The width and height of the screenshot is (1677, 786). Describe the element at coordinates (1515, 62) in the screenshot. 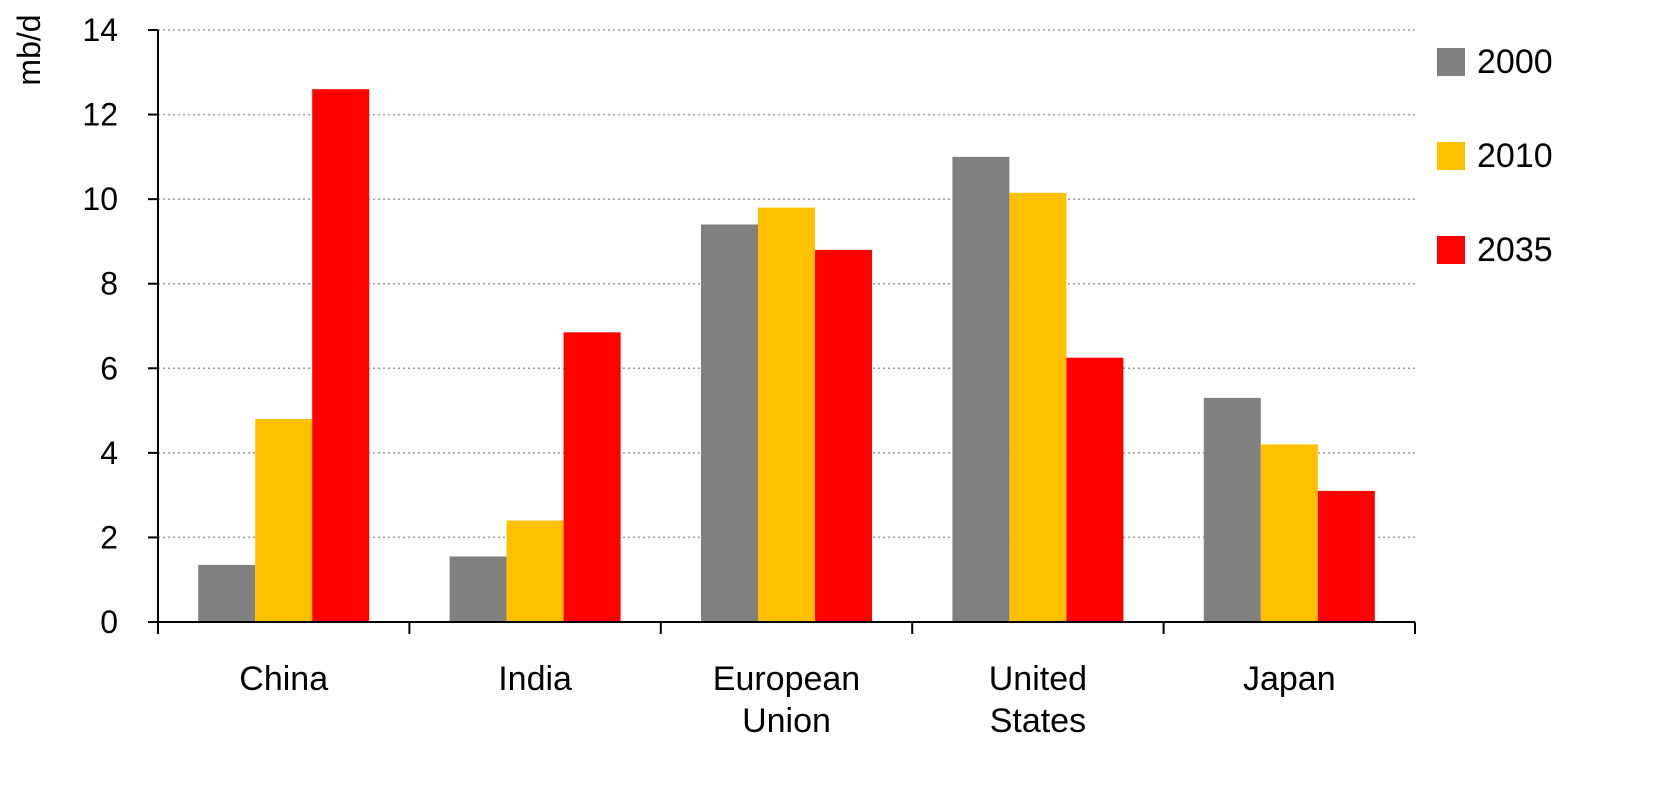

I see `legend-label: 2000` at that location.